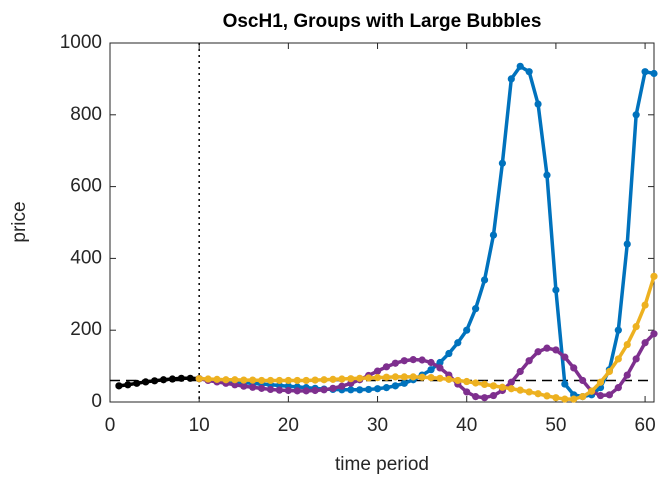  What do you see at coordinates (382, 21) in the screenshot?
I see `chart-title: OscH1, Groups with Large Bubbles` at bounding box center [382, 21].